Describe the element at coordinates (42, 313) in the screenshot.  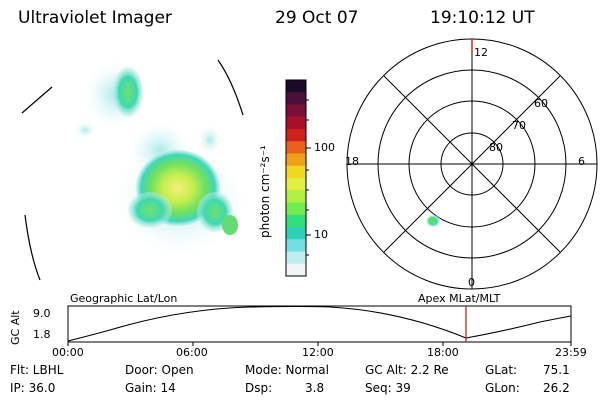
I see `altitude-ytick-9: 9.0` at that location.